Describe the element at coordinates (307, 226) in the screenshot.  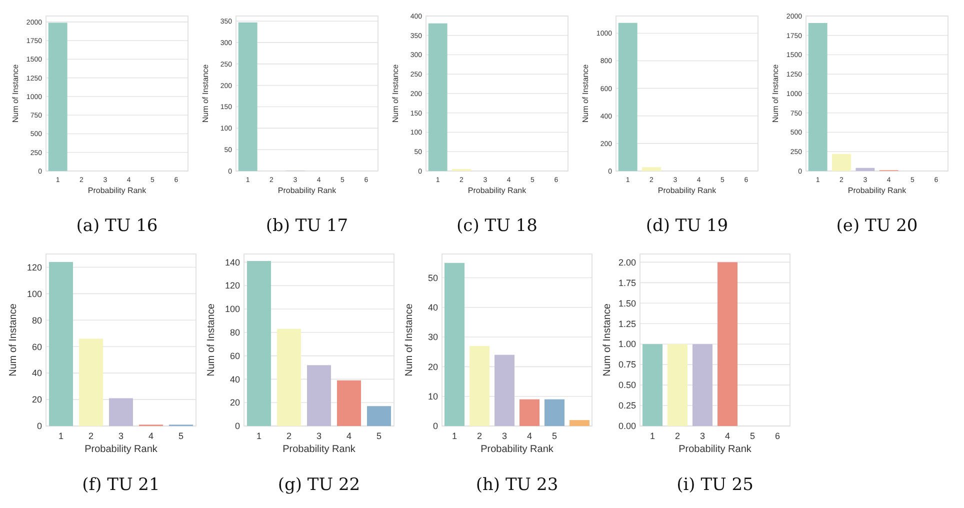
I see `text: (b) TU 17` at that location.